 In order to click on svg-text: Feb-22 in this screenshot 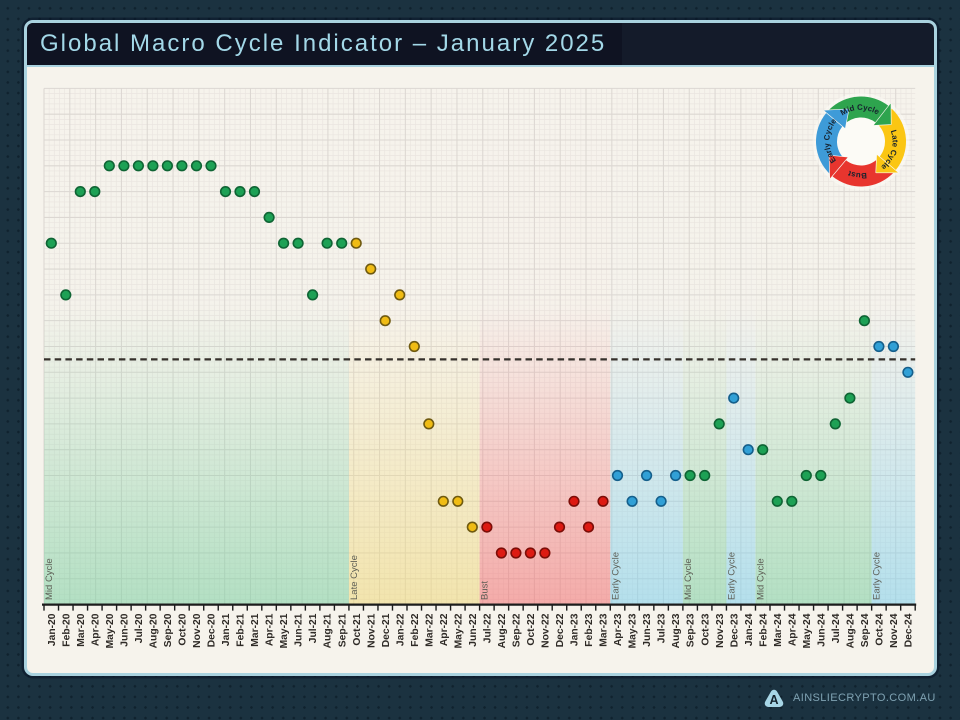, I will do `click(415, 629)`.